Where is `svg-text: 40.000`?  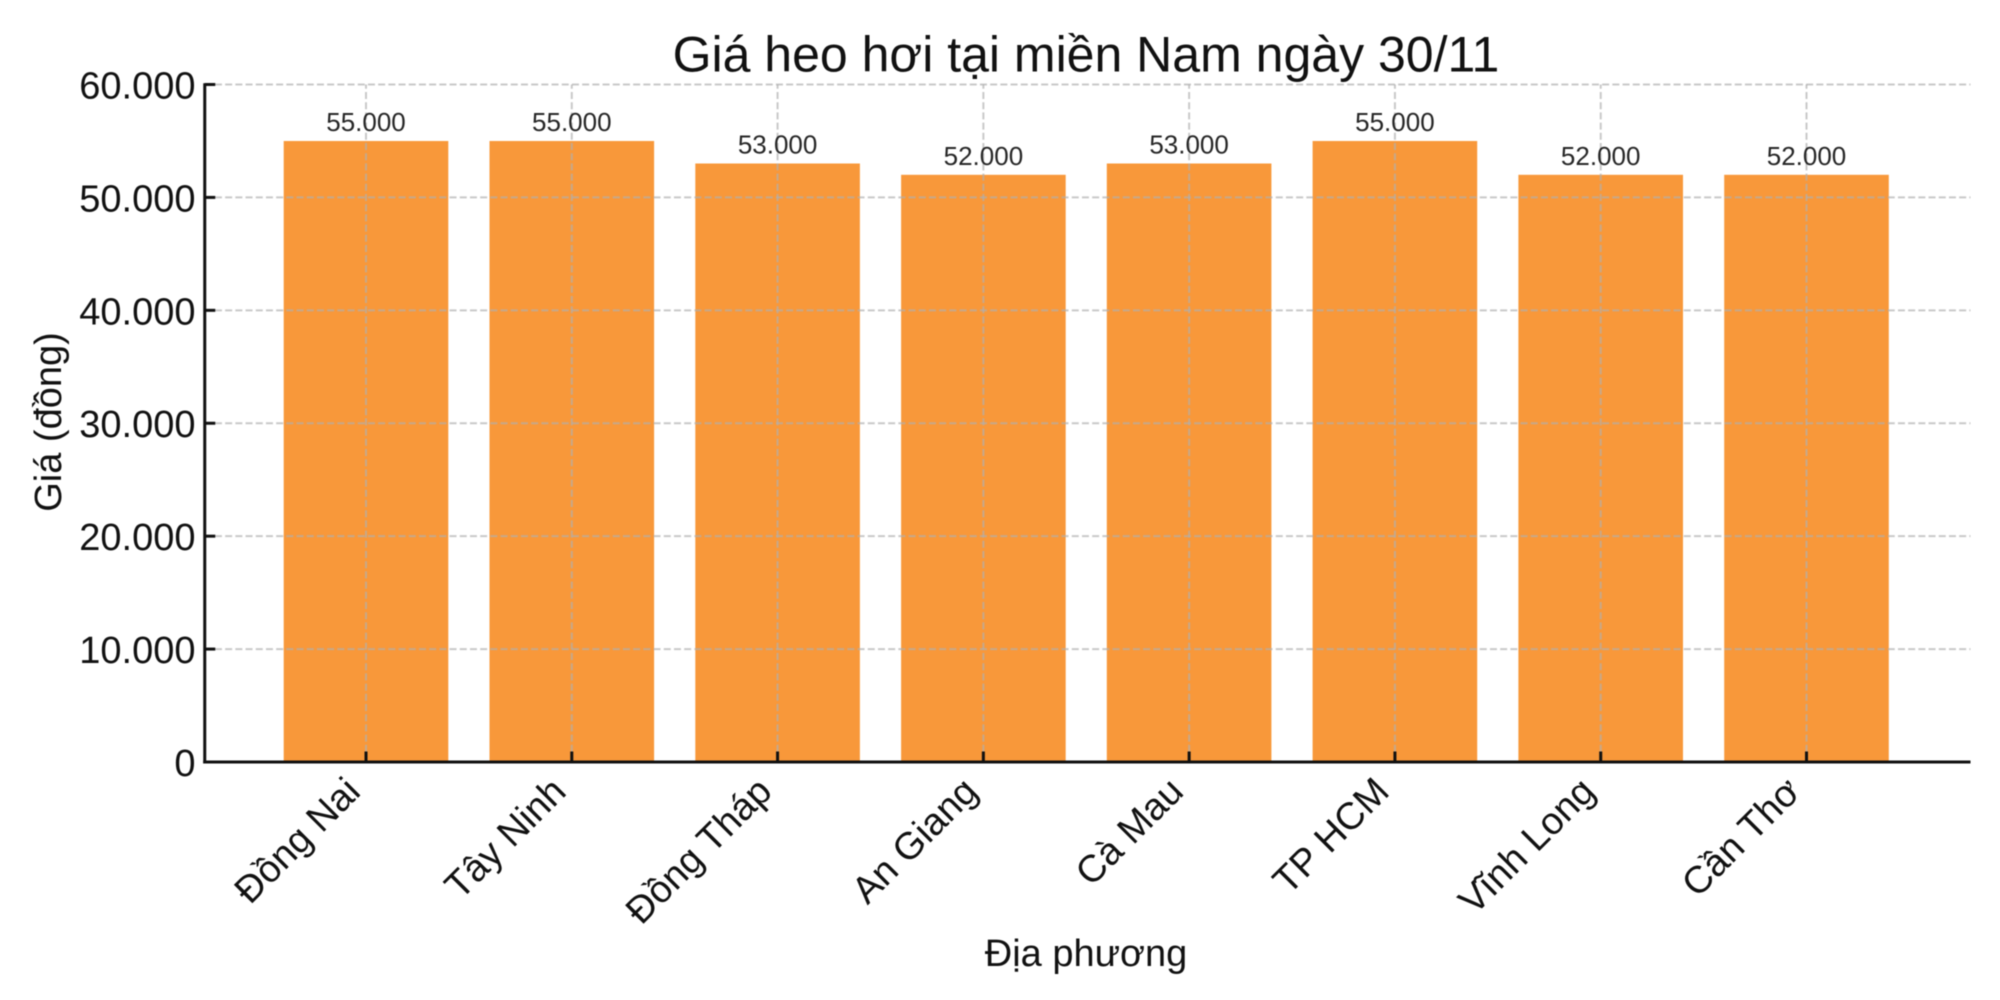
svg-text: 40.000 is located at coordinates (137, 312).